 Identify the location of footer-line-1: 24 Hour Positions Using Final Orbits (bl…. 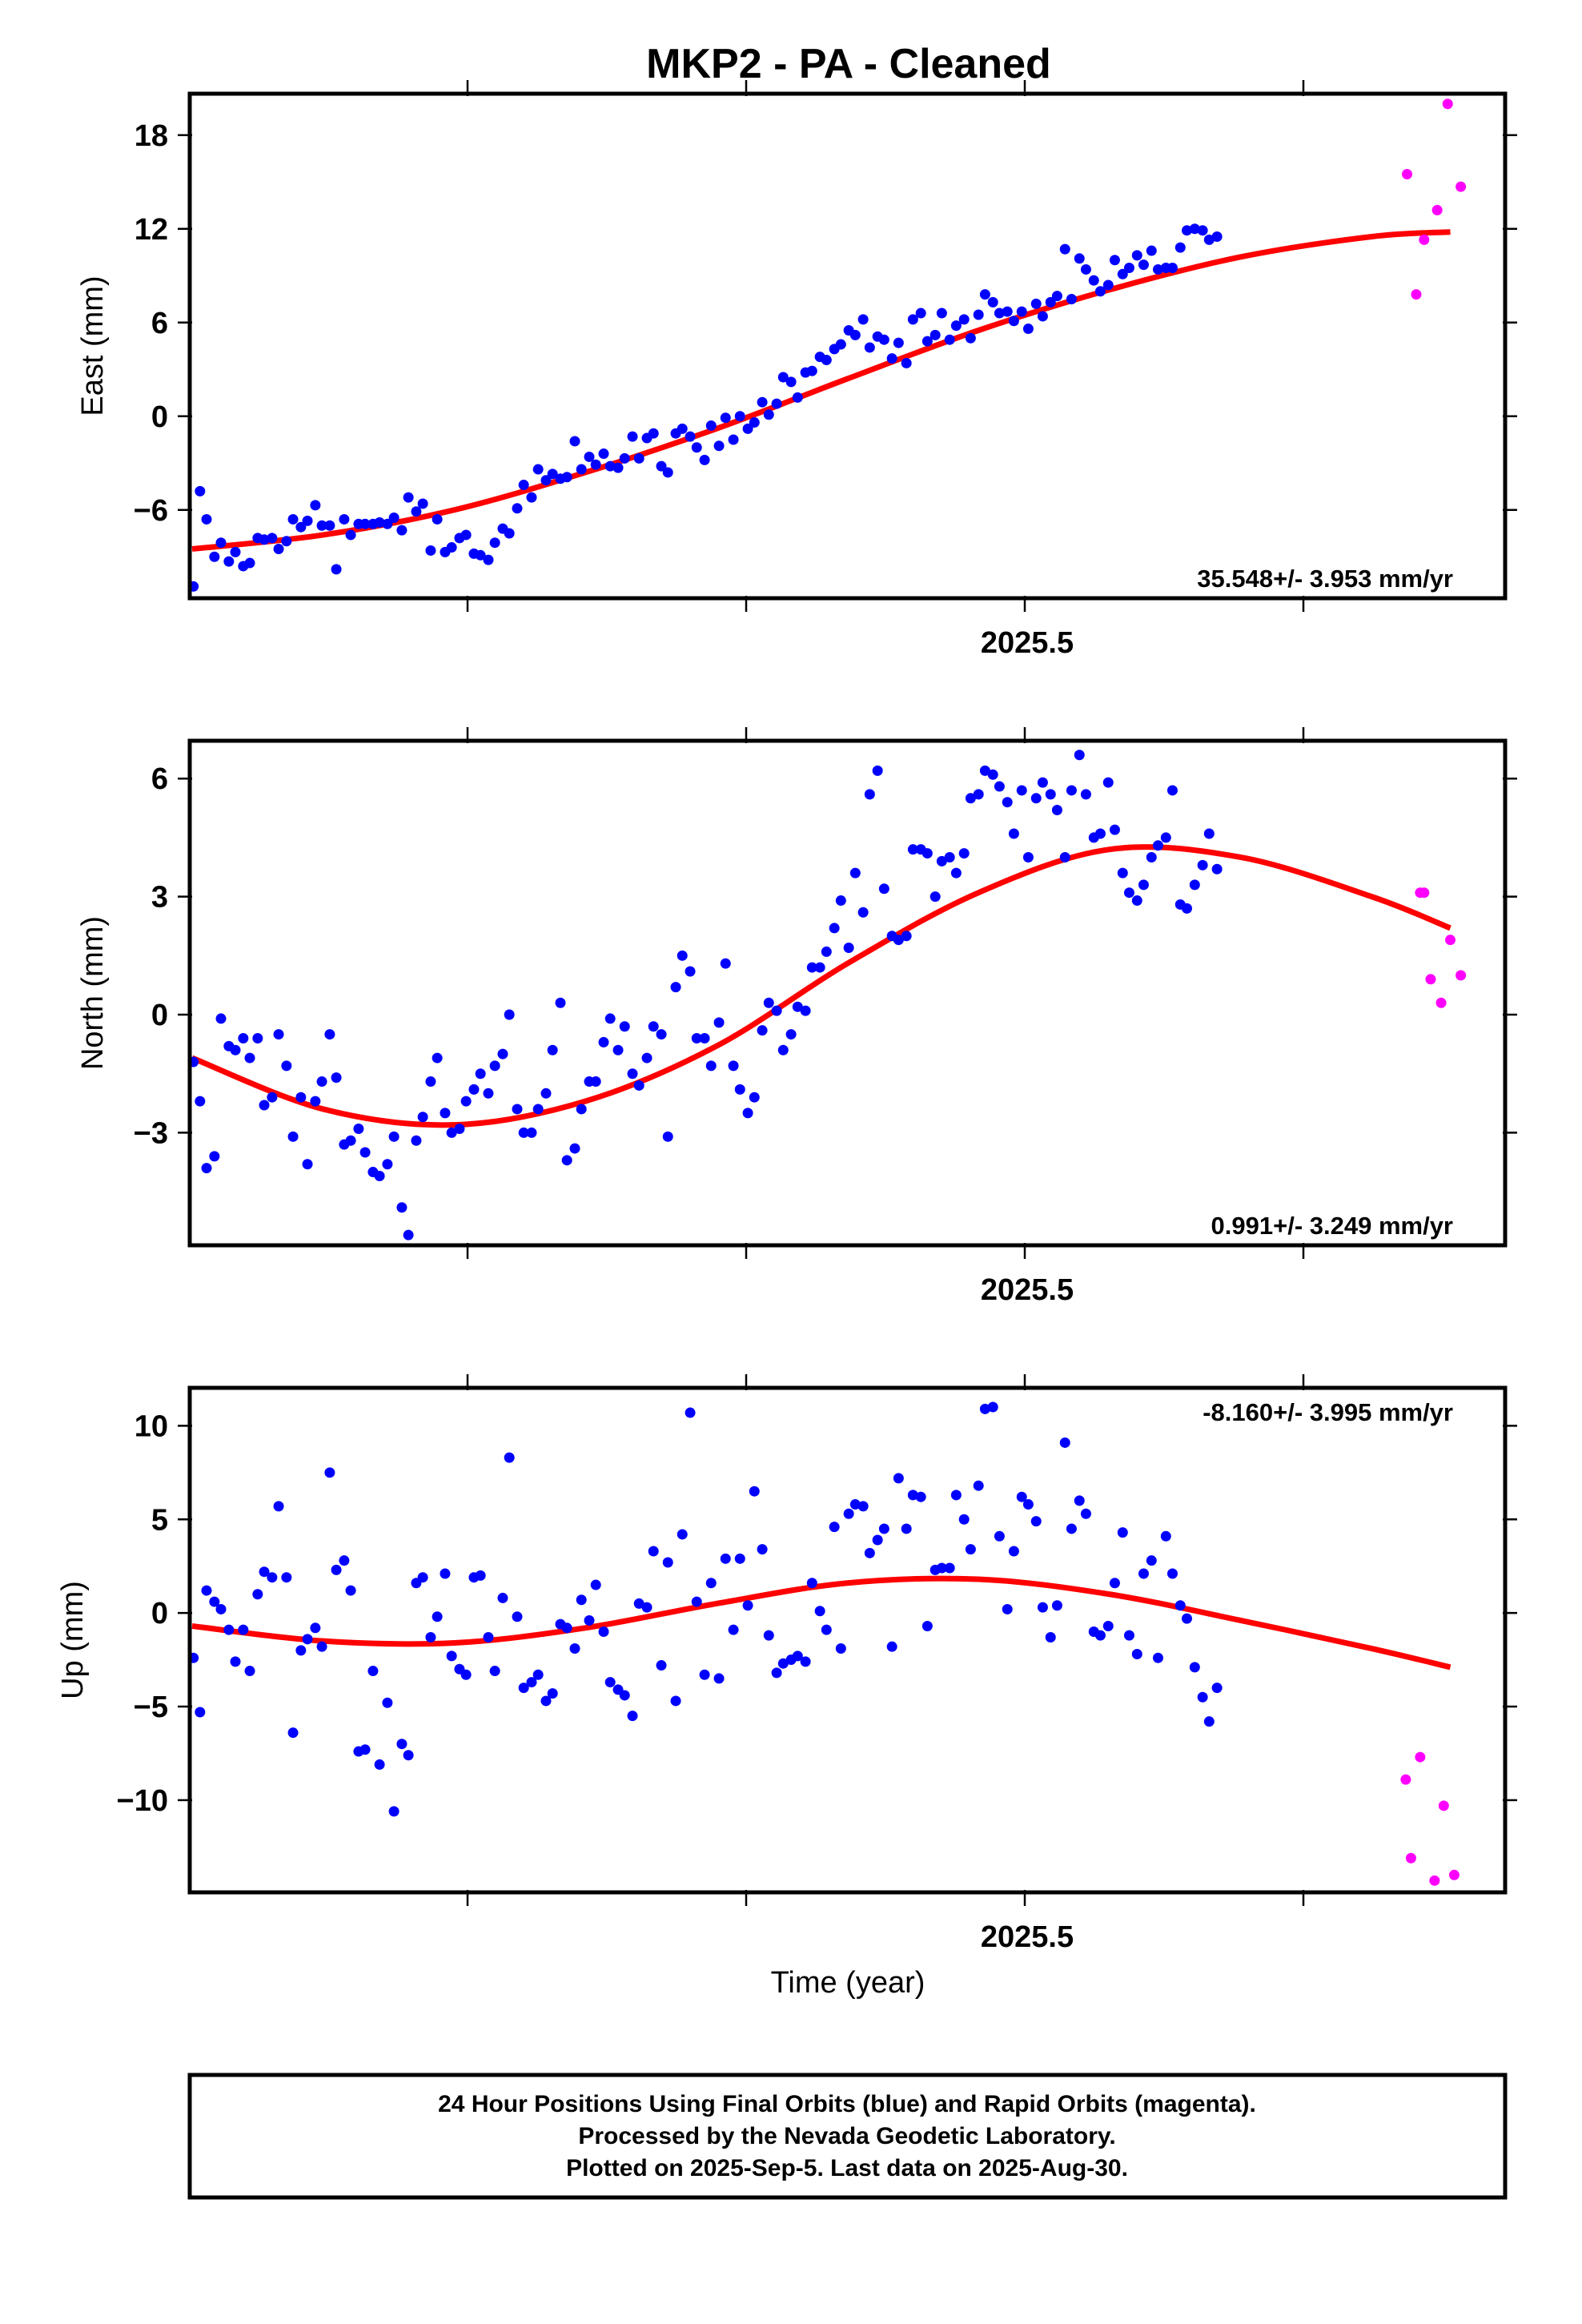
(847, 2104).